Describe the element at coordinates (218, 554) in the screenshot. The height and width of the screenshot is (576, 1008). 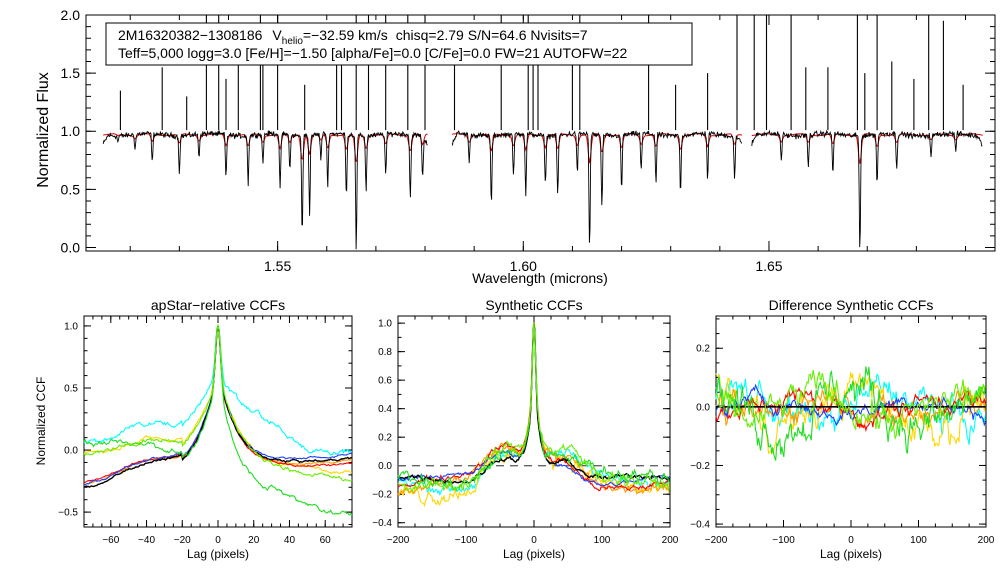
I see `apstar-ccf-xlabel: Lag (pixels)` at that location.